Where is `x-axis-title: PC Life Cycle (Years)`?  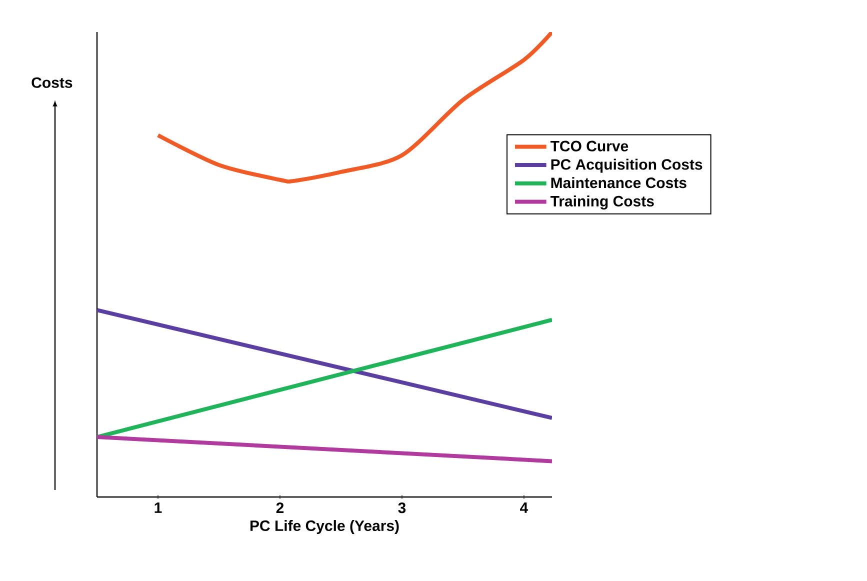 x-axis-title: PC Life Cycle (Years) is located at coordinates (324, 527).